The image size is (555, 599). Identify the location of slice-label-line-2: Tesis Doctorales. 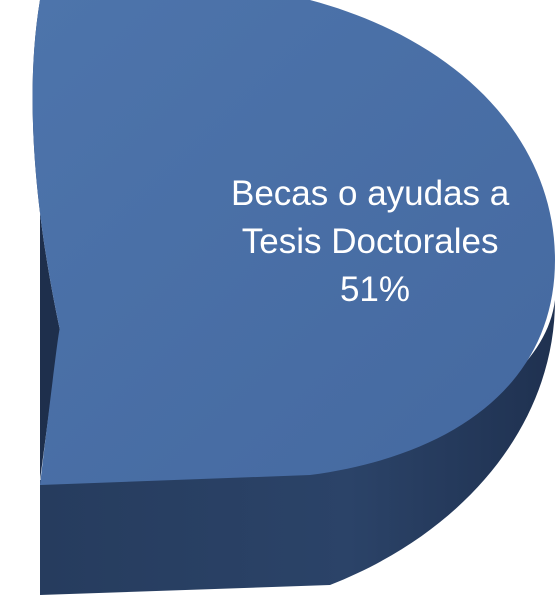
(370, 241).